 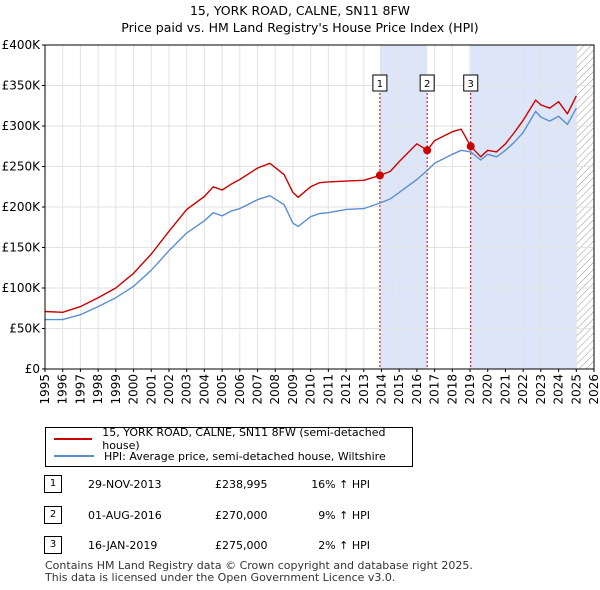 What do you see at coordinates (541, 389) in the screenshot?
I see `x-tick-label: 2023` at bounding box center [541, 389].